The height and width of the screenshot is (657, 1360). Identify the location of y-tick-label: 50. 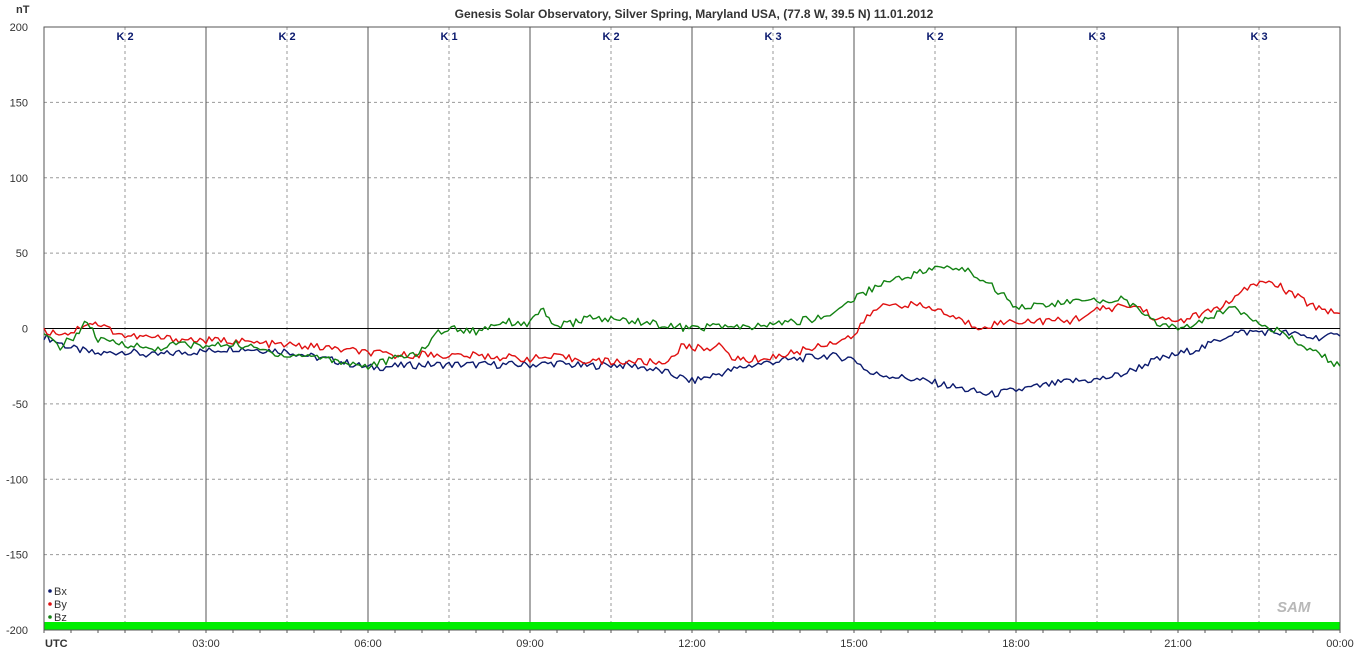
(22, 254).